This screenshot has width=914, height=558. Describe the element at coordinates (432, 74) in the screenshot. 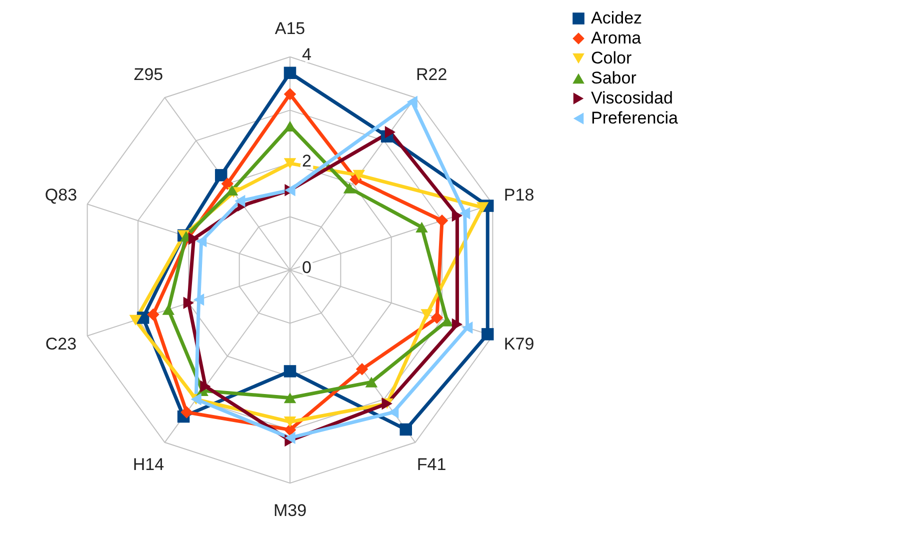

I see `spoke-label: R22` at that location.